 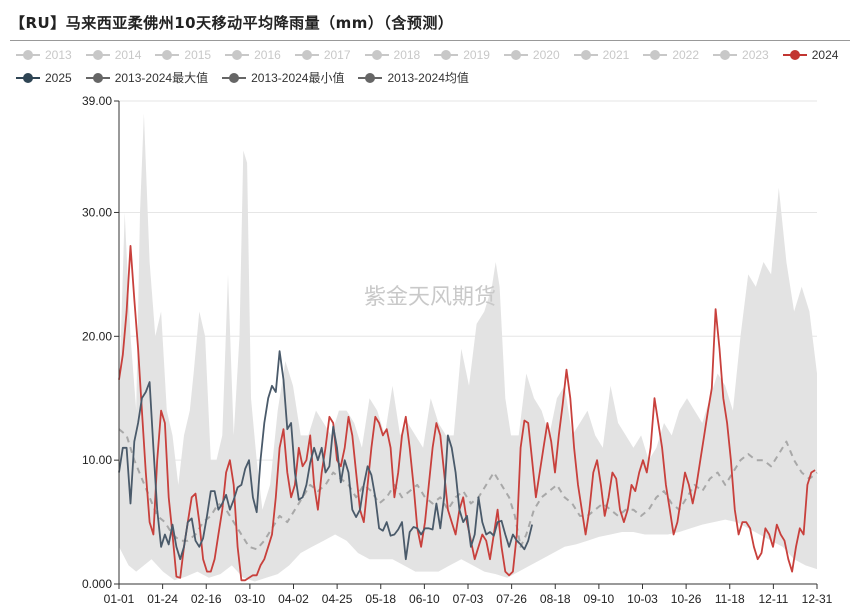 I want to click on legend-label: 2023, so click(x=755, y=54).